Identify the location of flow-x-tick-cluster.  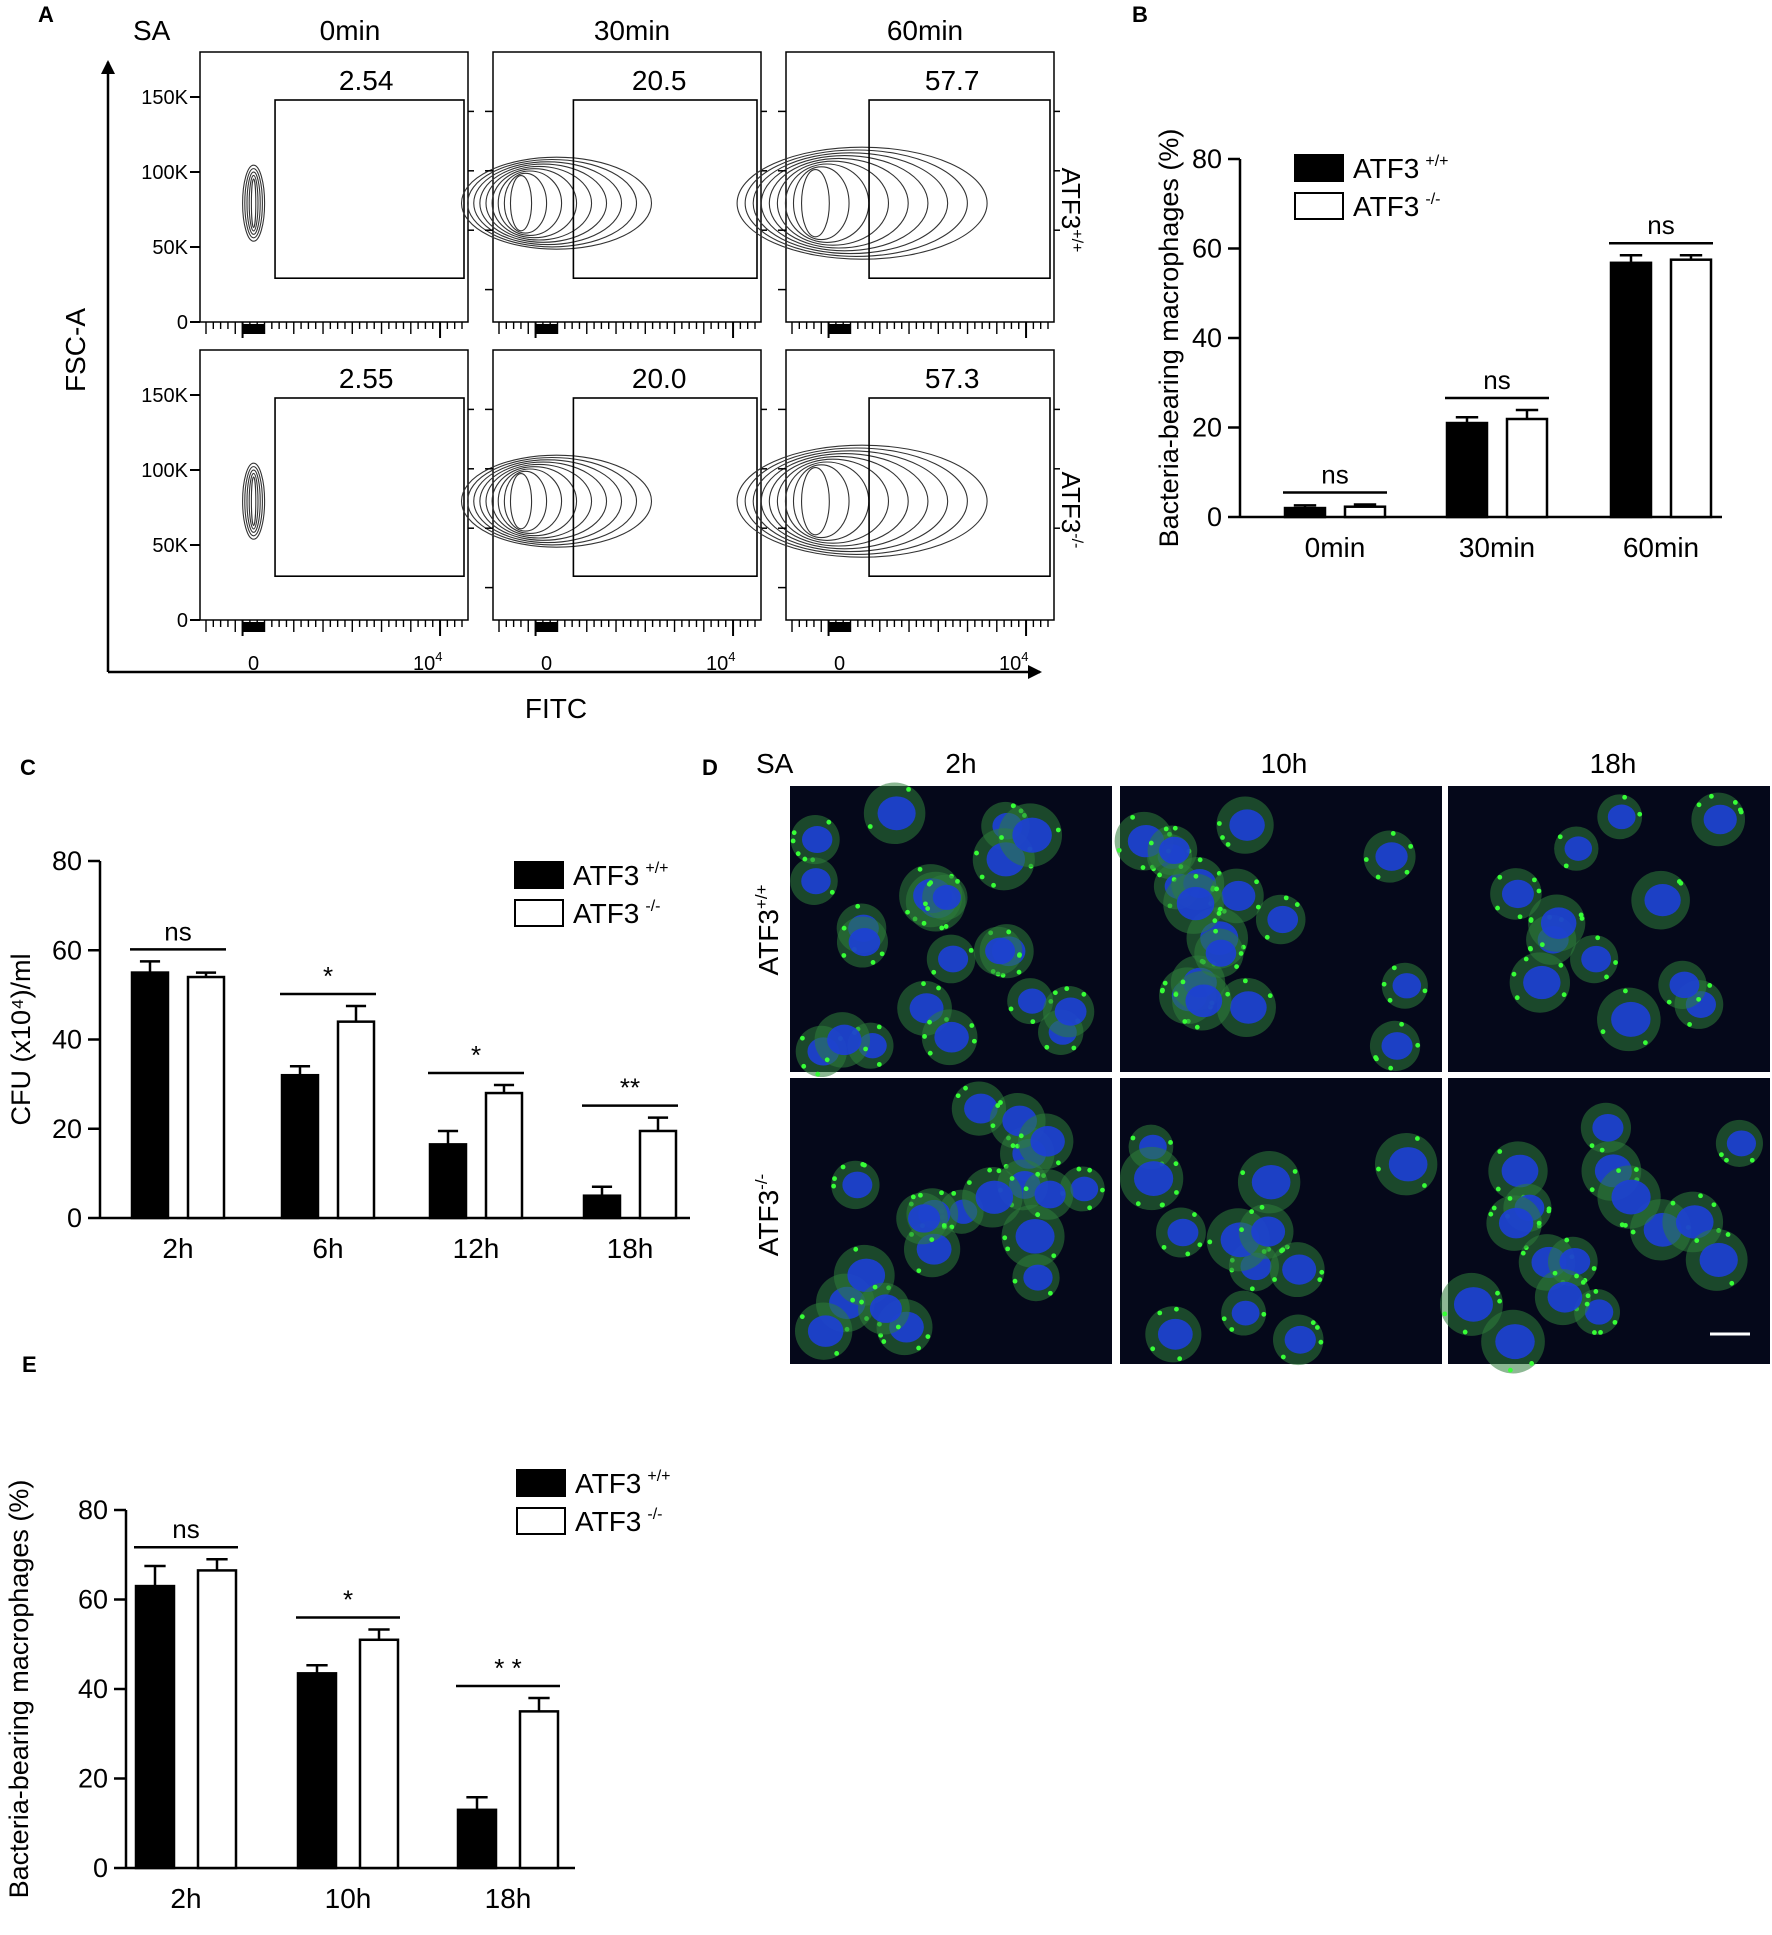
(253, 627).